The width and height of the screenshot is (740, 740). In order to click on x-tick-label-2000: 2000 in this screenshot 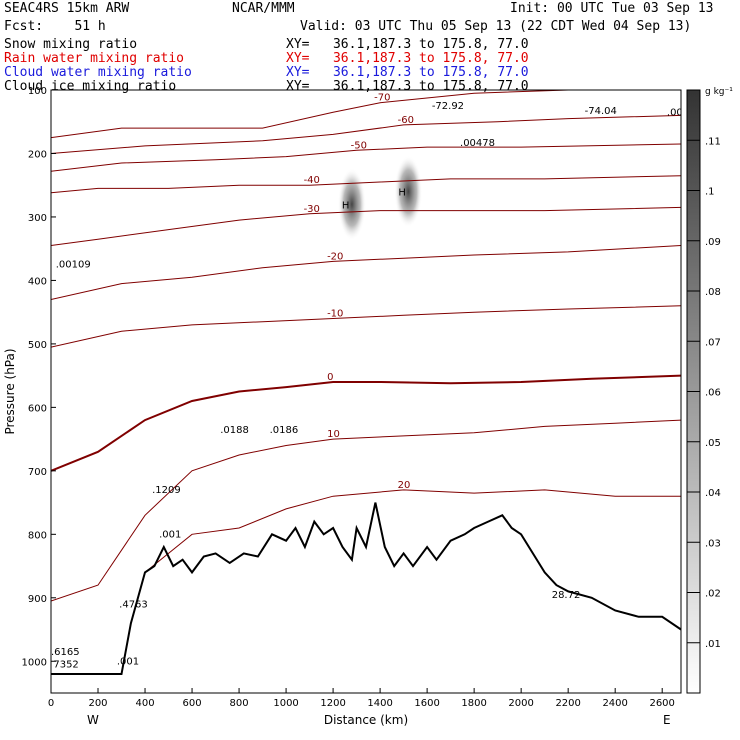, I will do `click(520, 703)`.